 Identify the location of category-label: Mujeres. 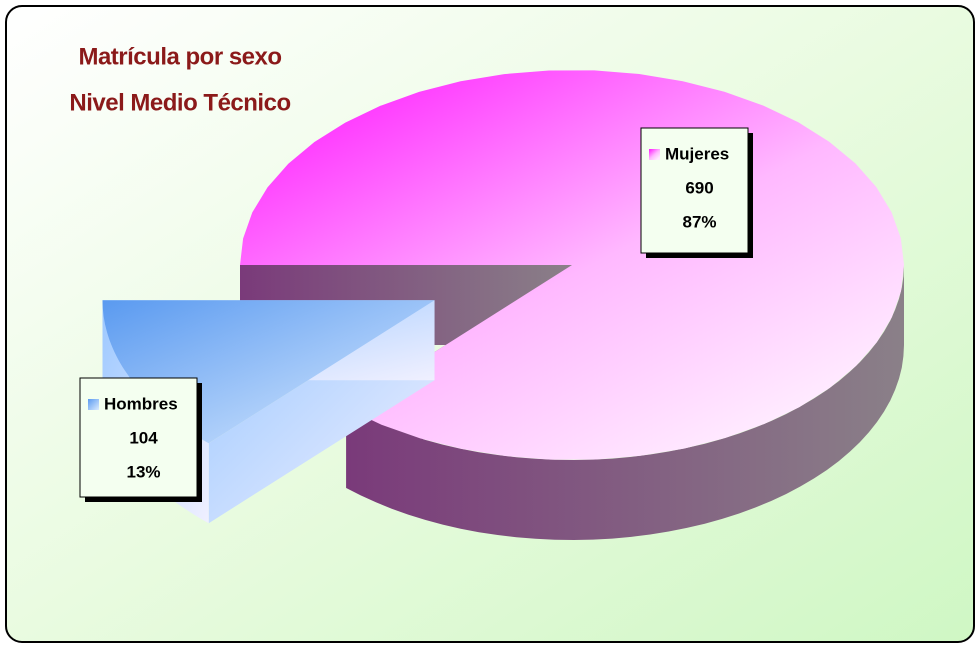
(697, 153).